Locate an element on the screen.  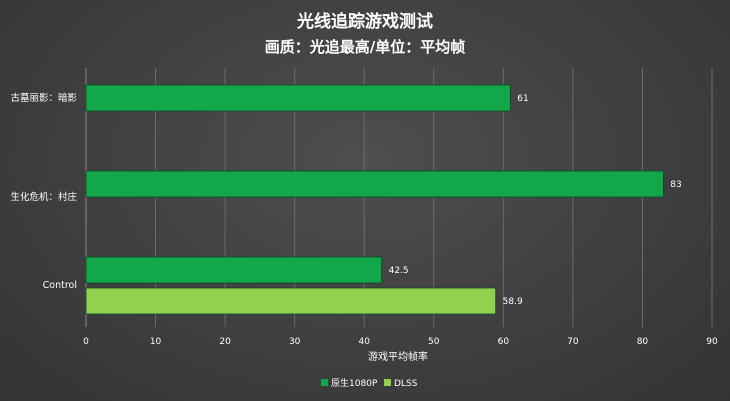
x-tick-label: 30 is located at coordinates (295, 342).